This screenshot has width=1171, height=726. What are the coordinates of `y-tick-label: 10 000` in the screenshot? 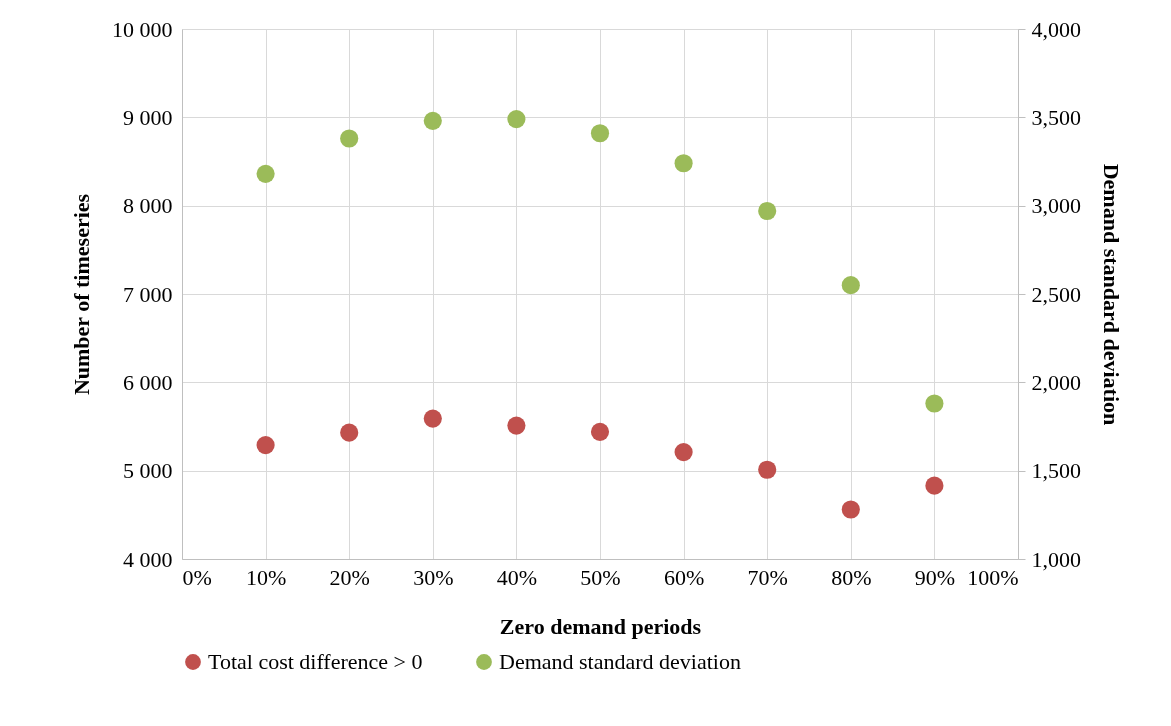 It's located at (142, 29).